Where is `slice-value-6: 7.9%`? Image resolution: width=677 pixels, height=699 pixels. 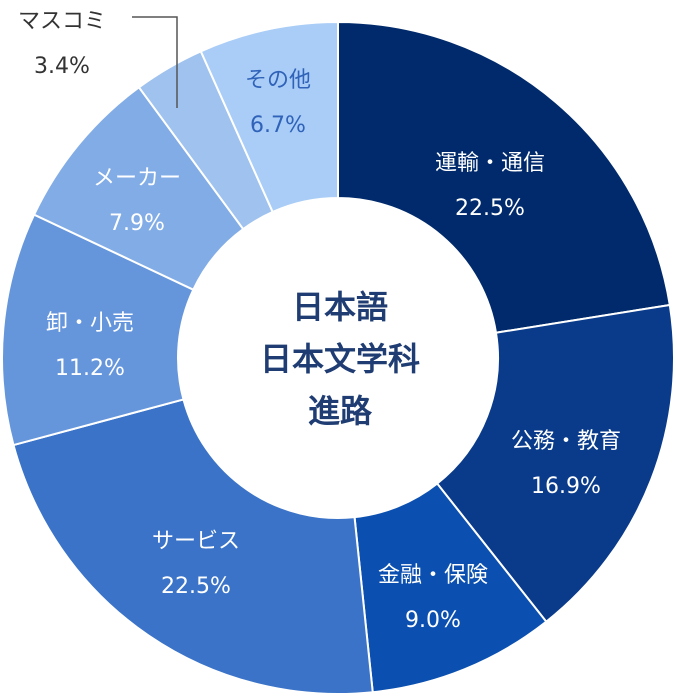 slice-value-6: 7.9% is located at coordinates (137, 223).